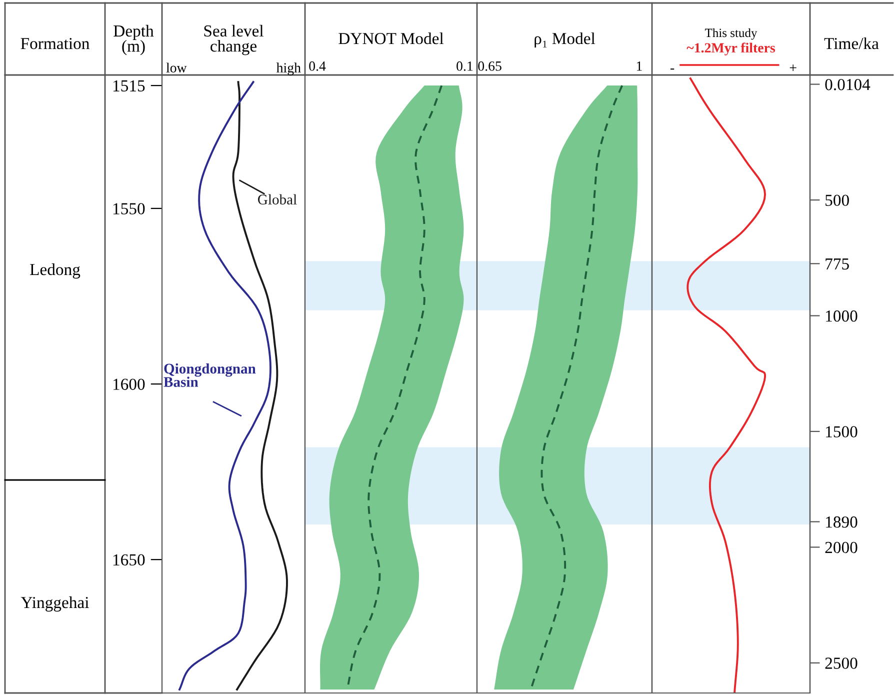 The image size is (895, 695). What do you see at coordinates (129, 208) in the screenshot?
I see `y-tick-label: 1550` at bounding box center [129, 208].